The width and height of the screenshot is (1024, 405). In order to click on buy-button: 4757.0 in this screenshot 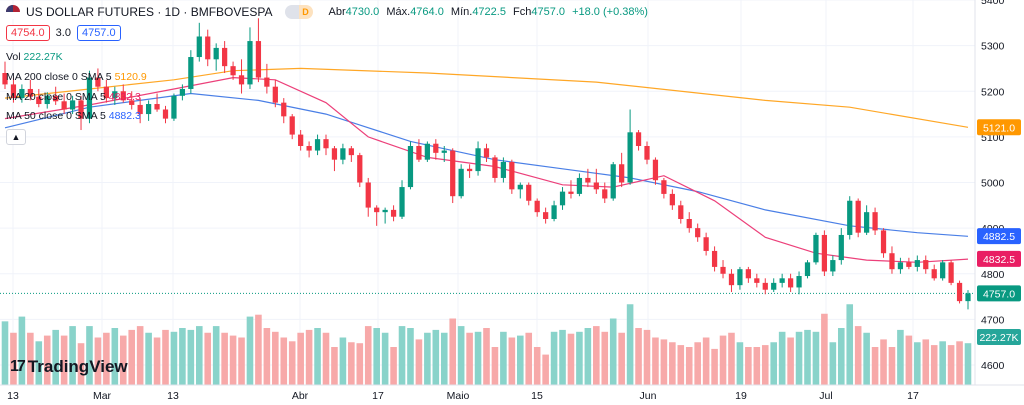, I will do `click(98, 33)`.